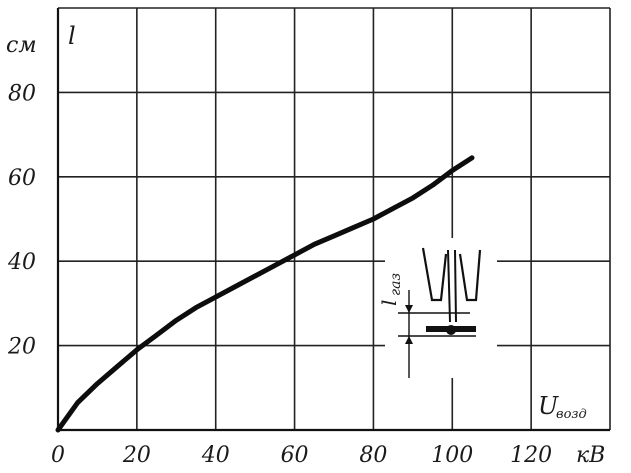 The image size is (631, 473). I want to click on electrode-right-icon, so click(470, 275).